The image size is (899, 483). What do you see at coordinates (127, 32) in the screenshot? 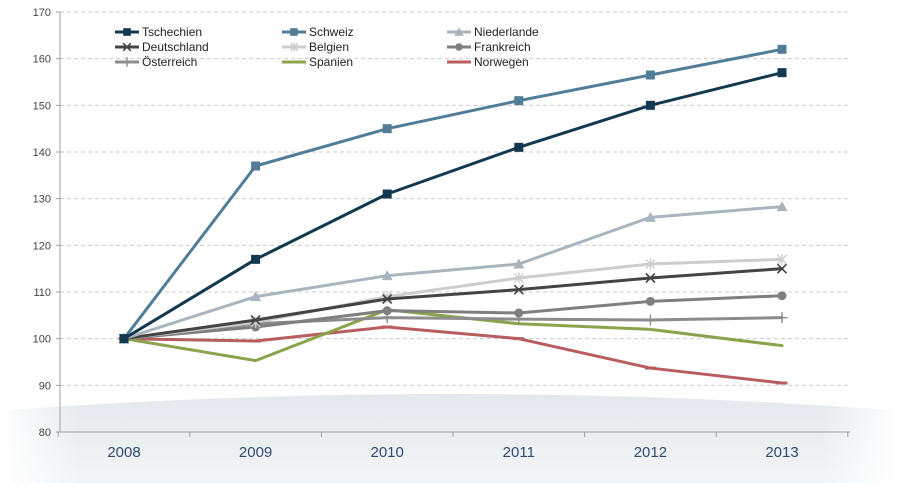
I see `legend-marker-tschechien` at bounding box center [127, 32].